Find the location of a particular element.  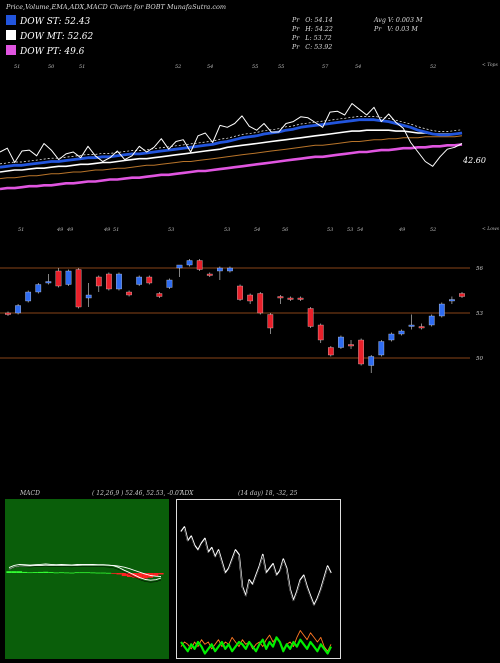

quote-open-value: O: 54.14 is located at coordinates (319, 20).